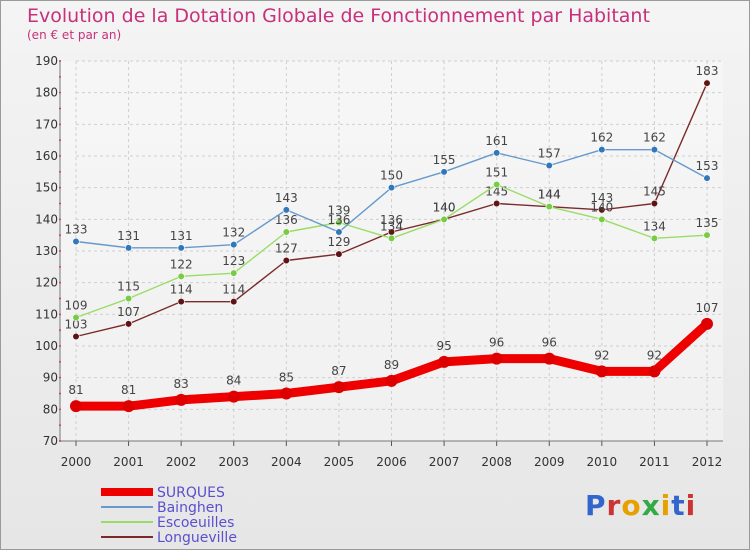 Image resolution: width=750 pixels, height=550 pixels. Describe the element at coordinates (190, 508) in the screenshot. I see `legend-label-bainghen: Bainghen` at that location.